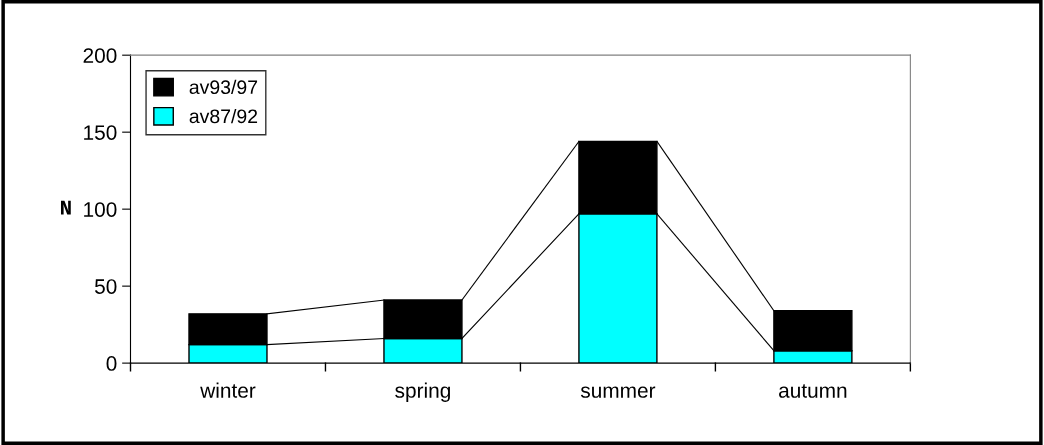 The height and width of the screenshot is (445, 1044). I want to click on y-tick-label: 200, so click(100, 55).